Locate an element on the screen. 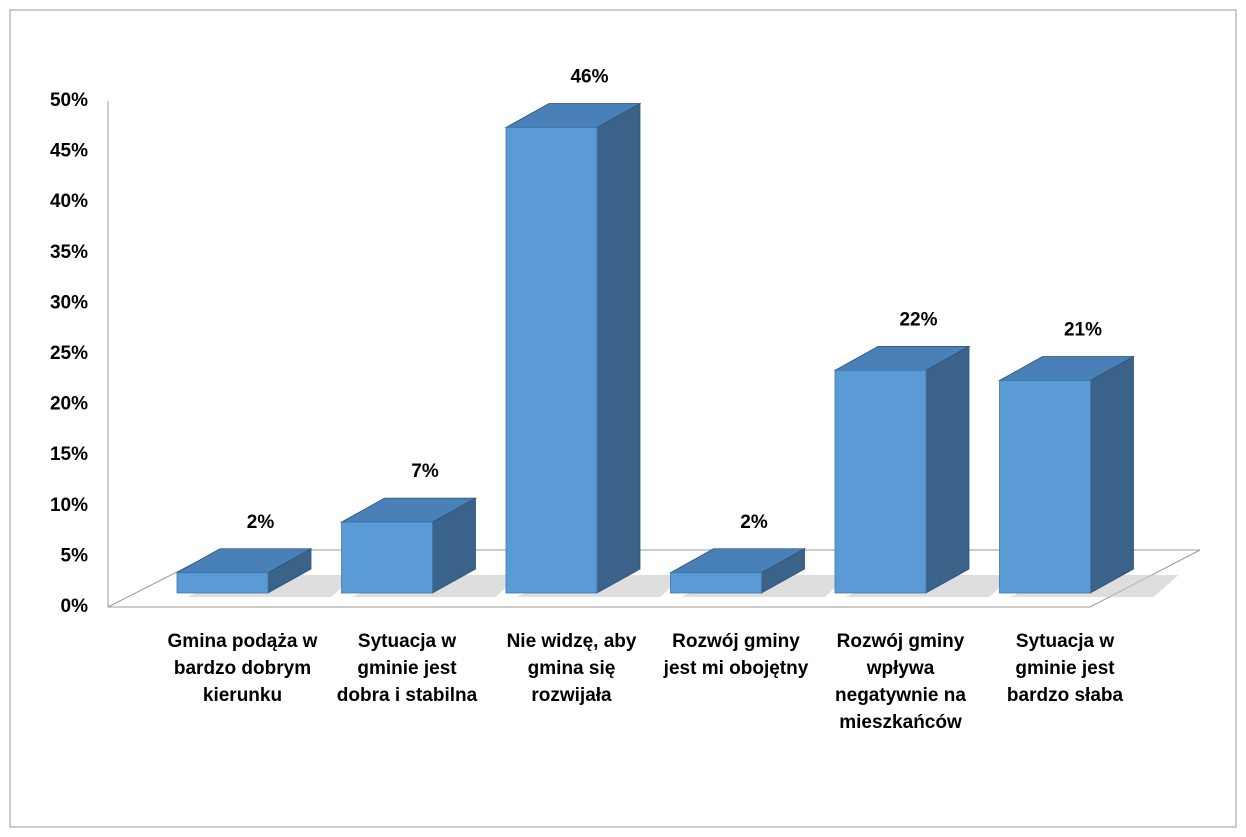 The height and width of the screenshot is (837, 1246). x-tick-label: Rozwój gminy jest mi obojętny is located at coordinates (736, 655).